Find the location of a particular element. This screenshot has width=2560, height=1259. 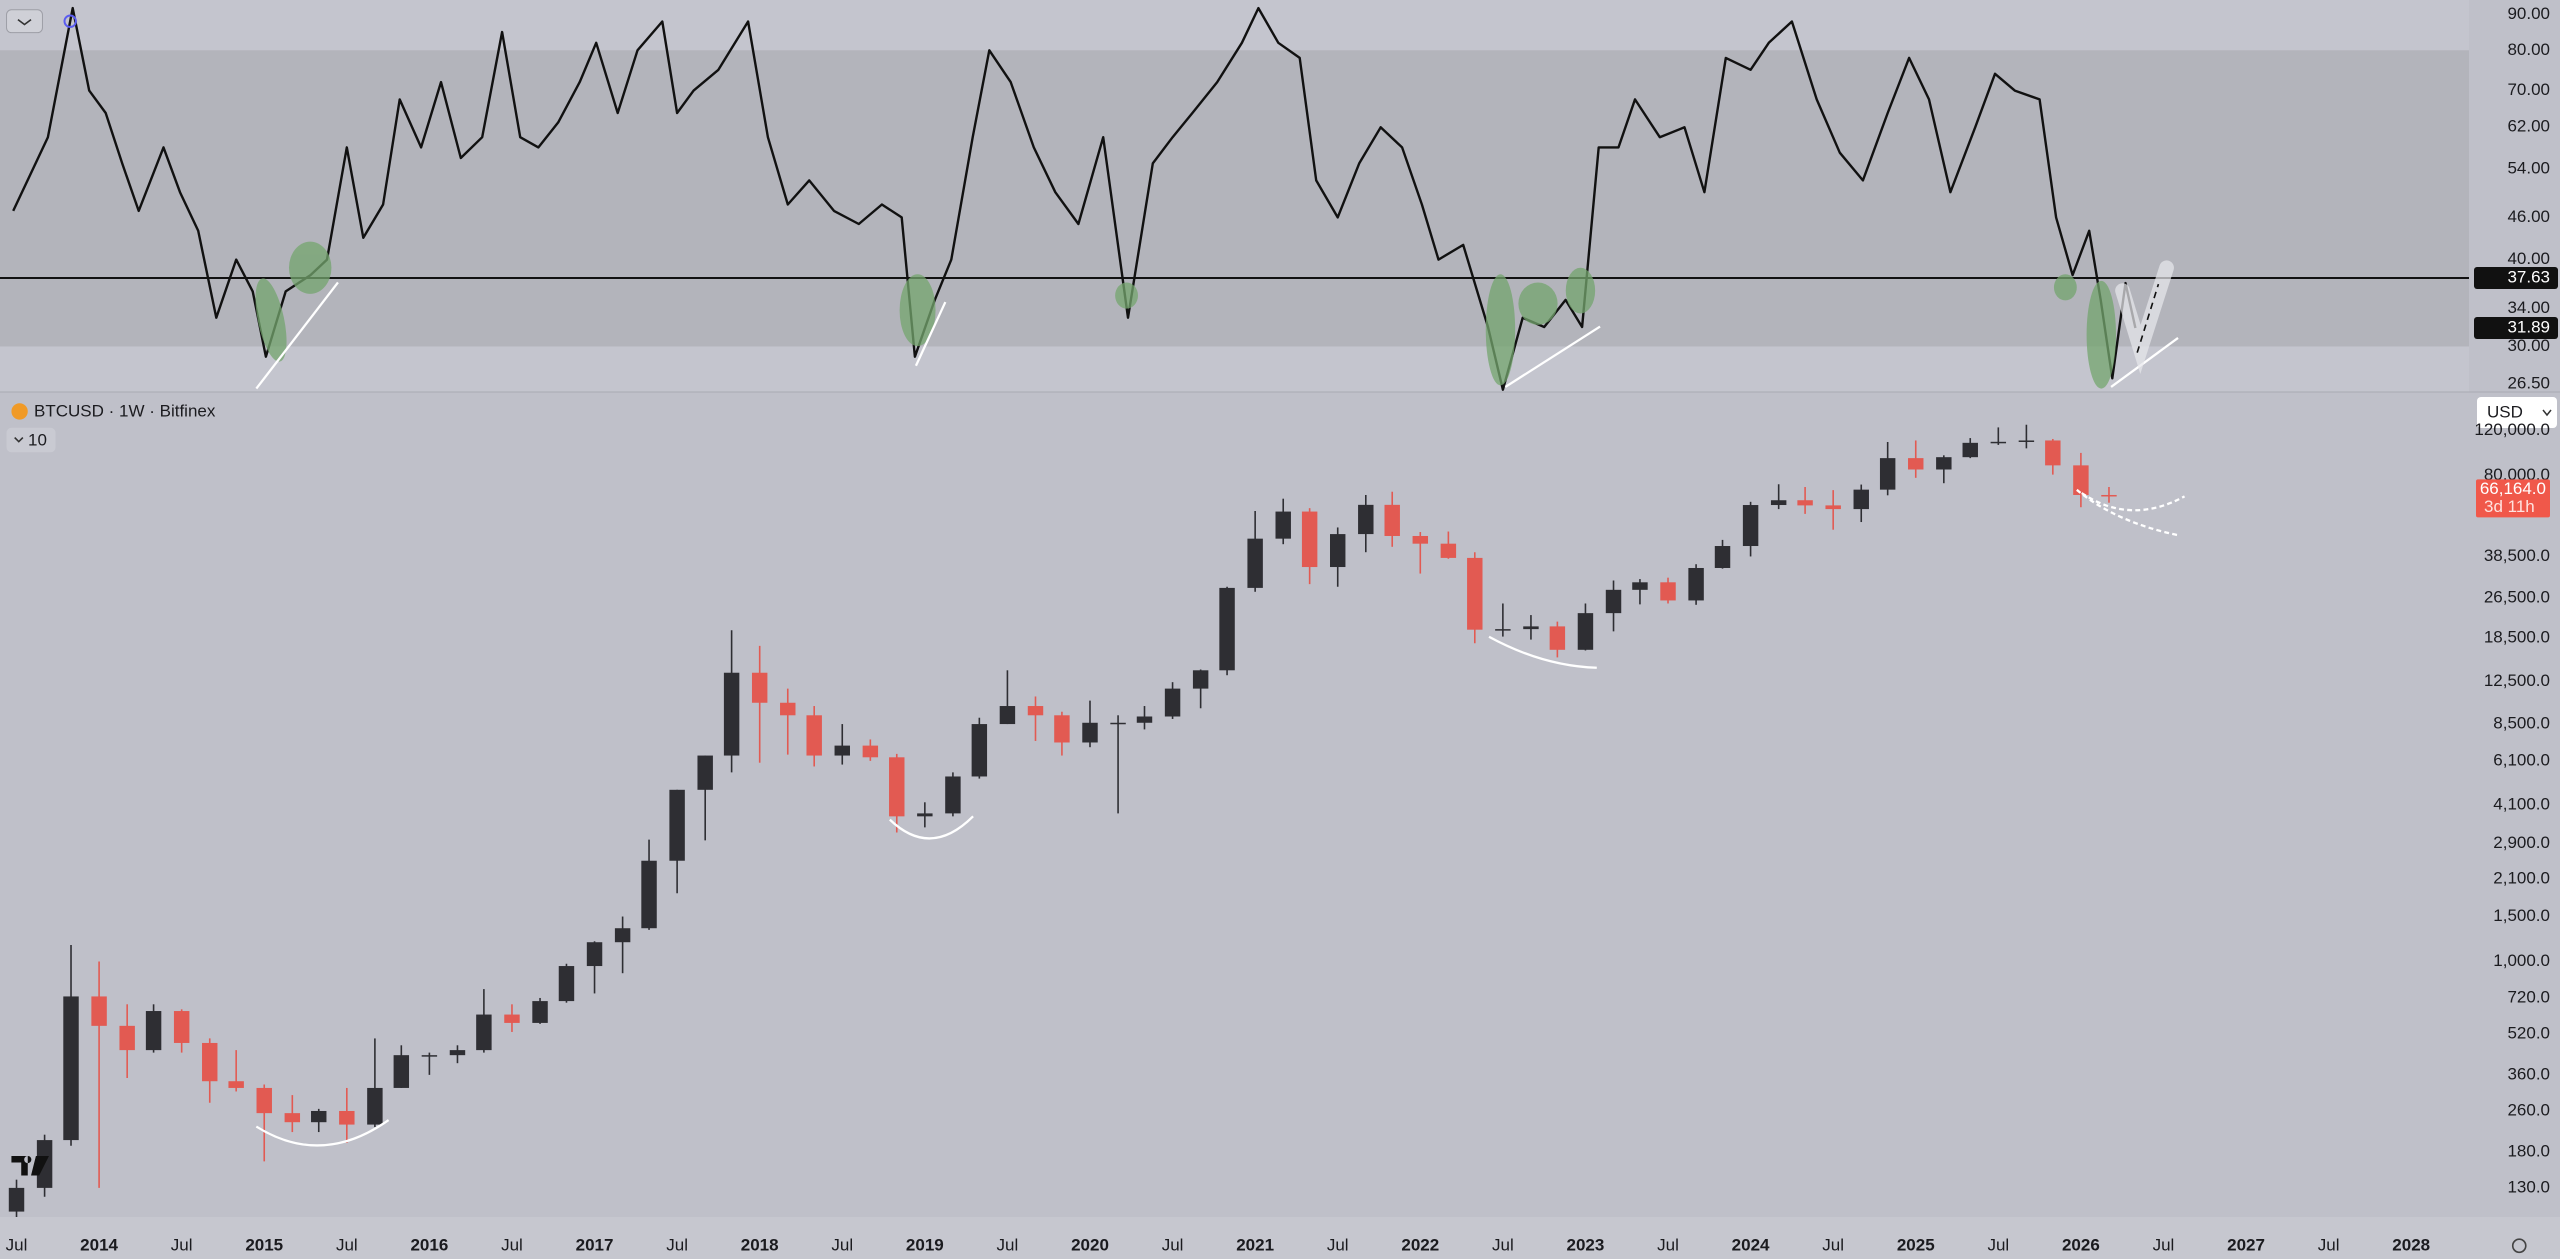

x-tick-label: 2024 is located at coordinates (1751, 1244).